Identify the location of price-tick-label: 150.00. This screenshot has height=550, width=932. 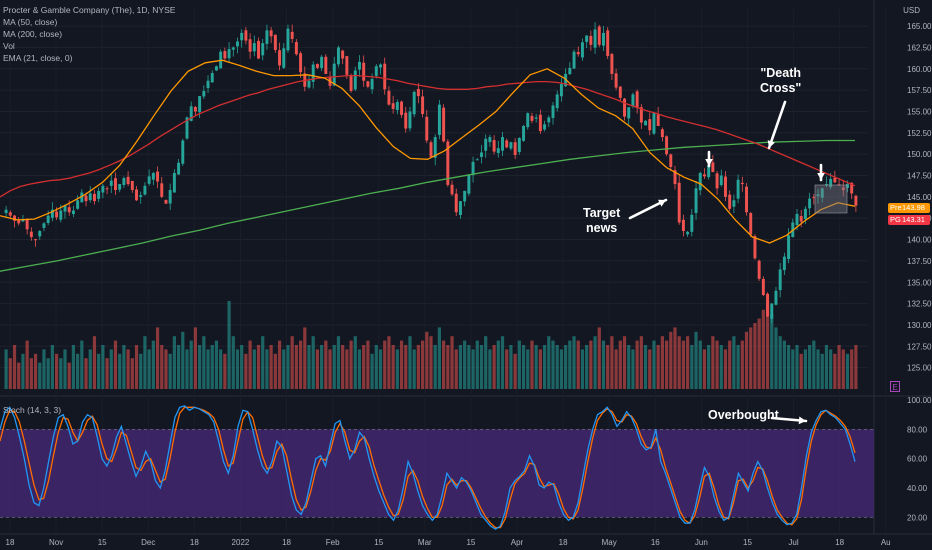
(919, 154).